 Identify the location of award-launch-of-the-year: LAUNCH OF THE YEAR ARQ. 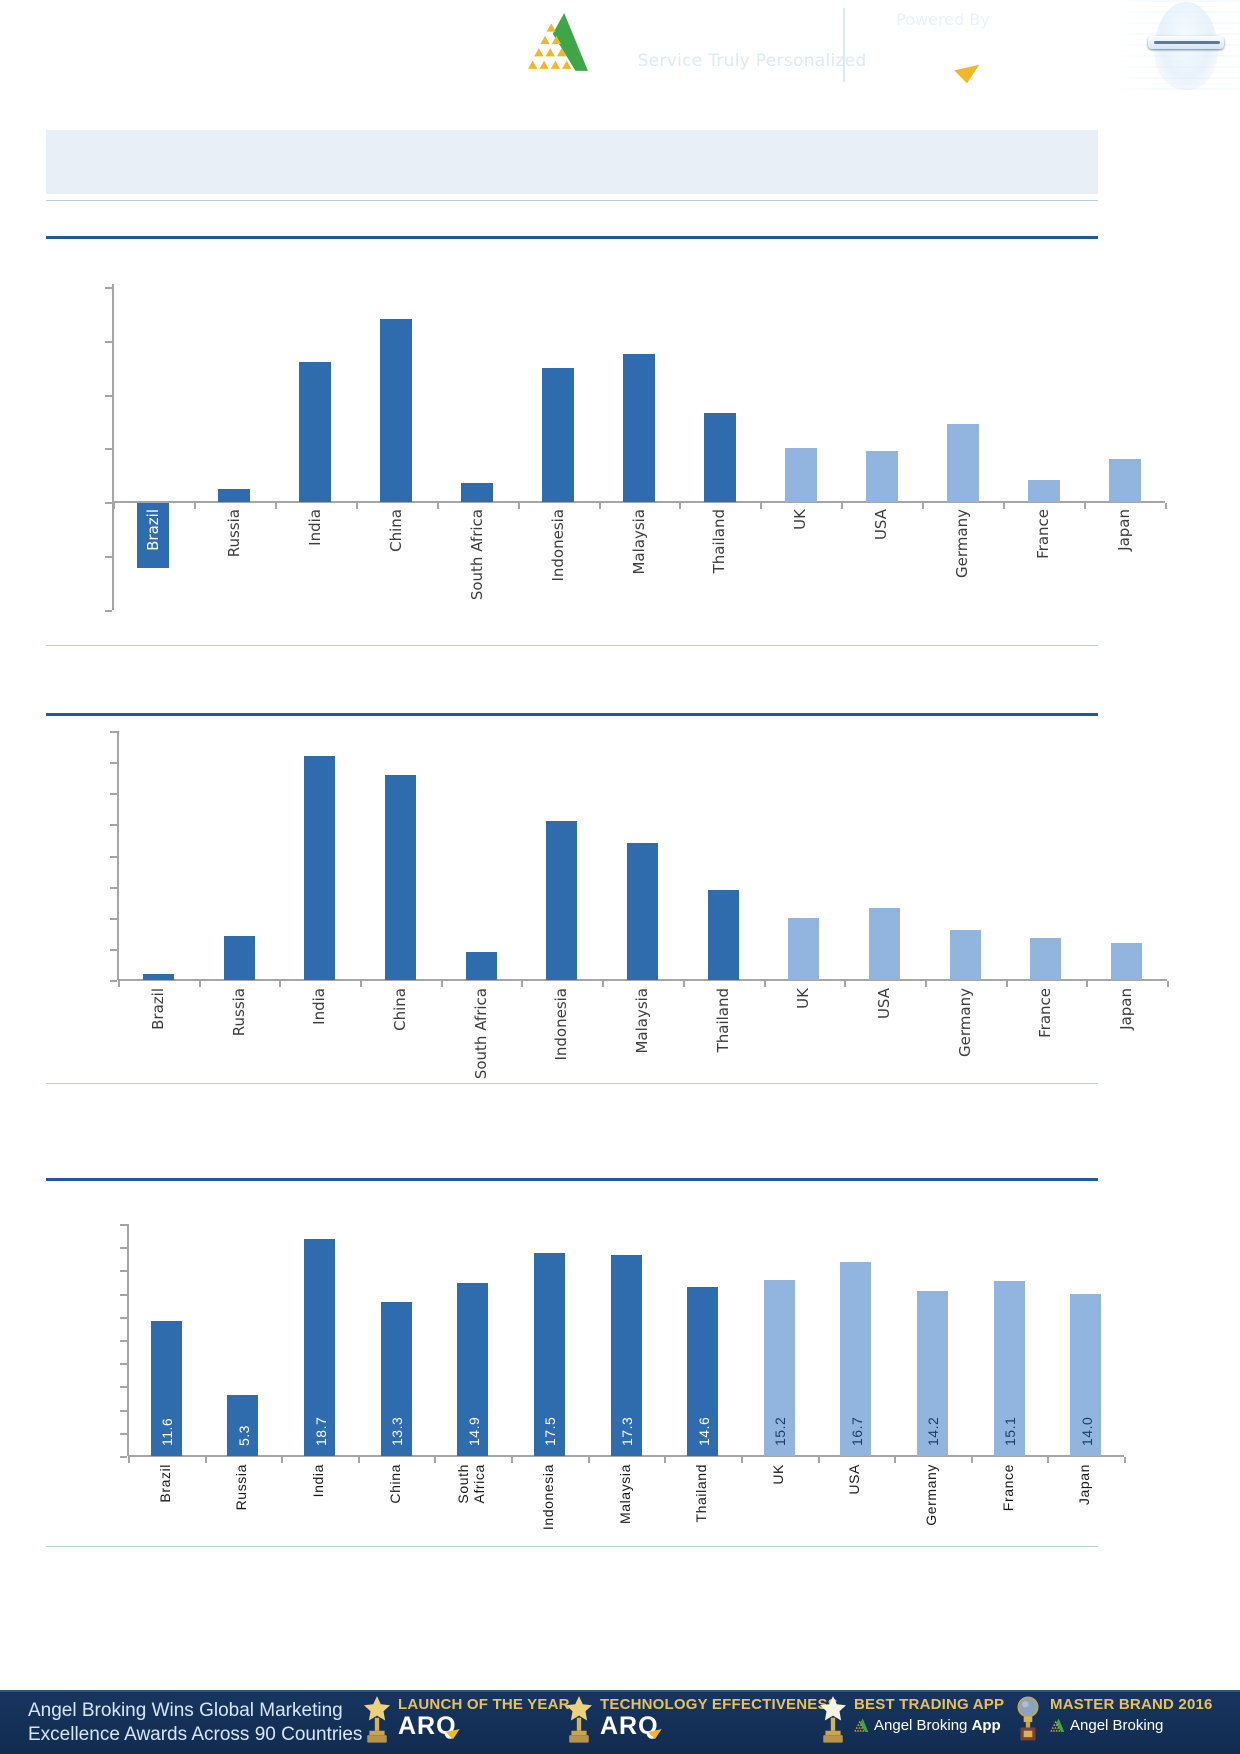
(467, 1721).